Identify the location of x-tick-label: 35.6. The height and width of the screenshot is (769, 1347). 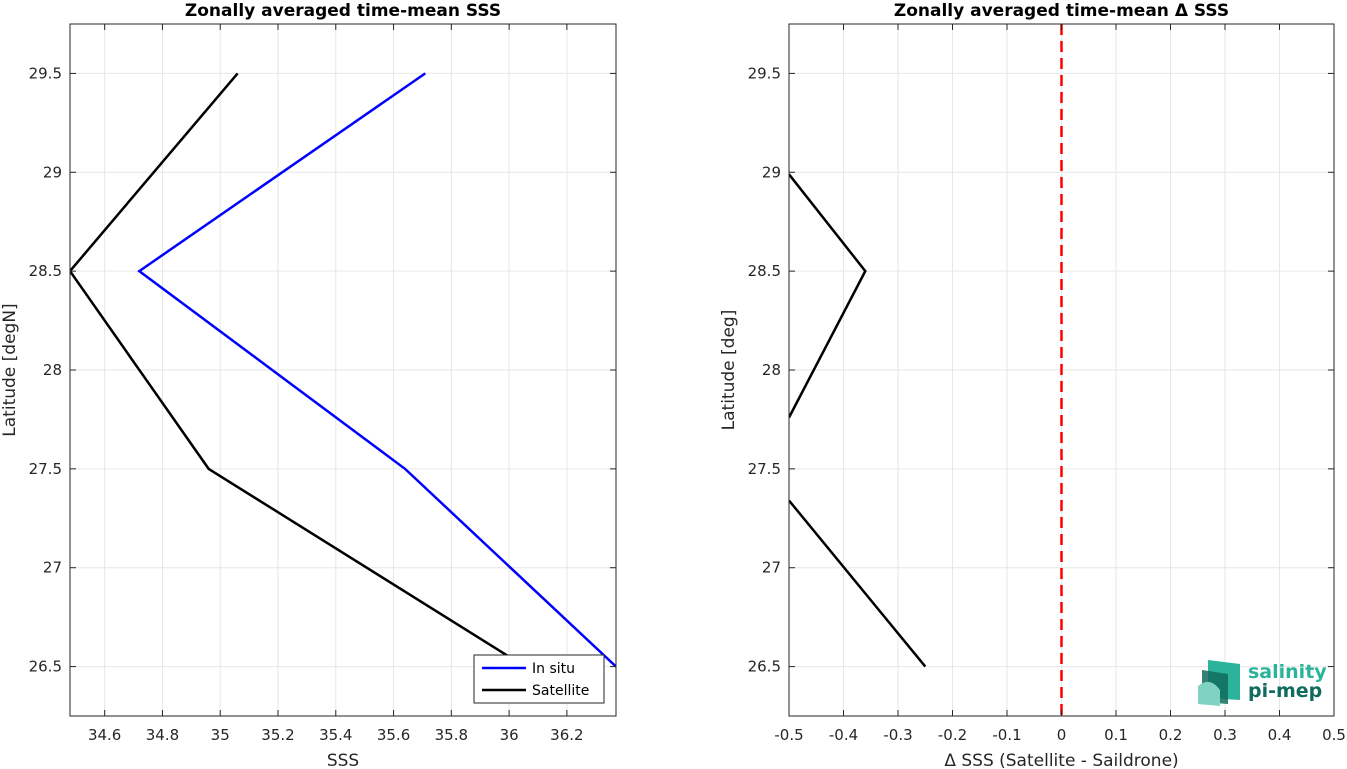
(393, 735).